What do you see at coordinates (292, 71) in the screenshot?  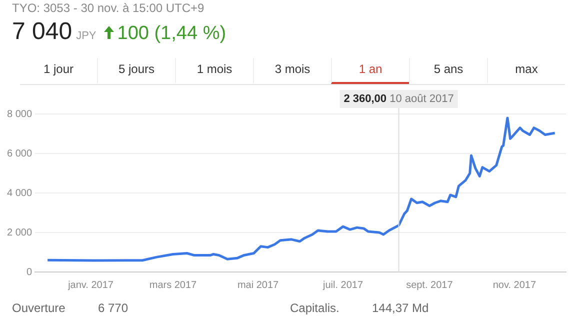 I see `text: 3 mois` at bounding box center [292, 71].